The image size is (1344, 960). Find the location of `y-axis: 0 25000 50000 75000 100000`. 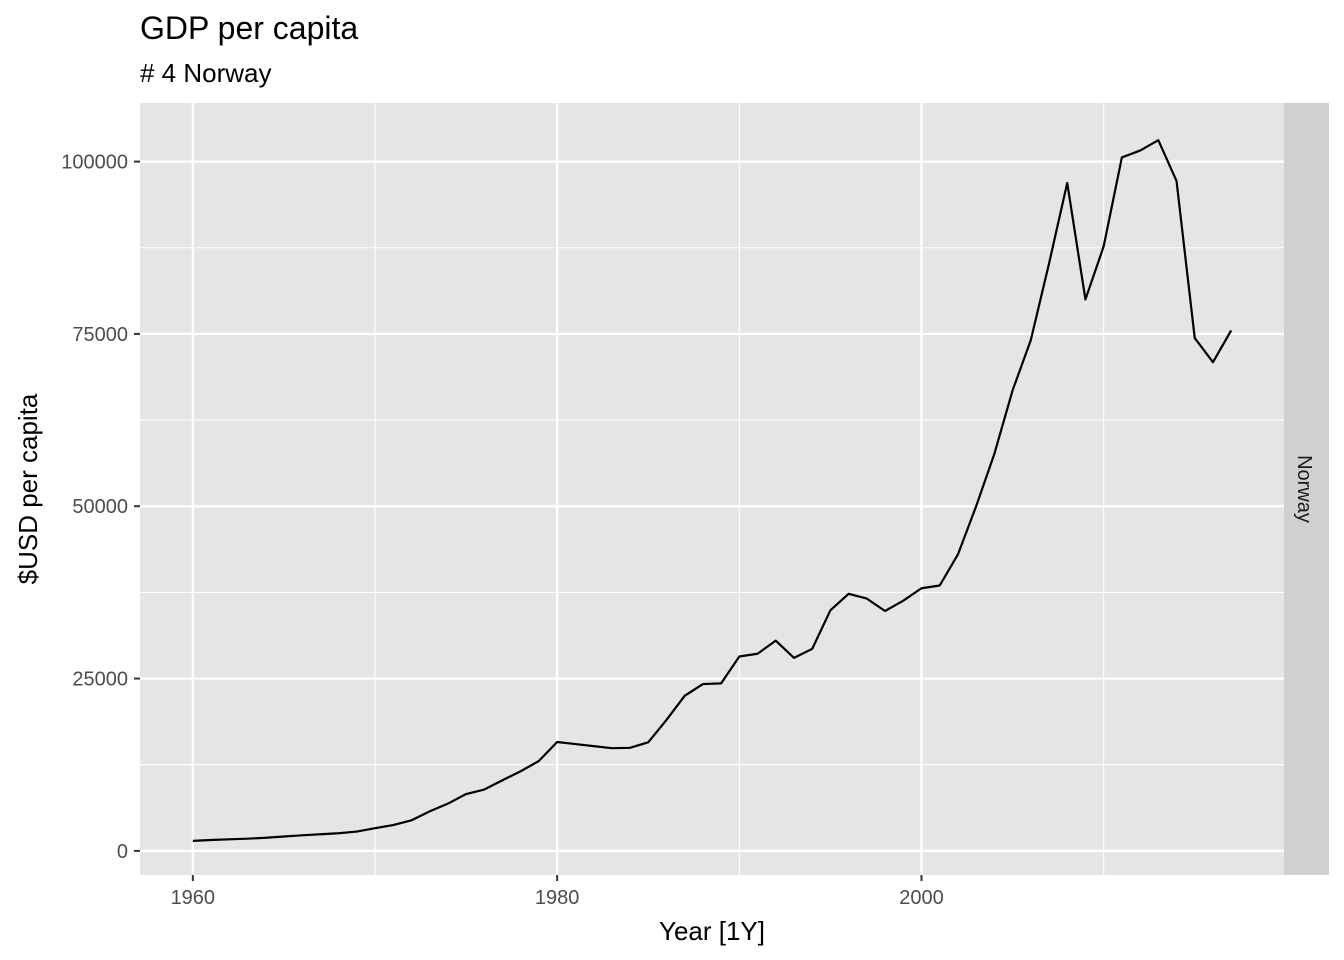

y-axis: 0 25000 50000 75000 100000 is located at coordinates (100, 507).